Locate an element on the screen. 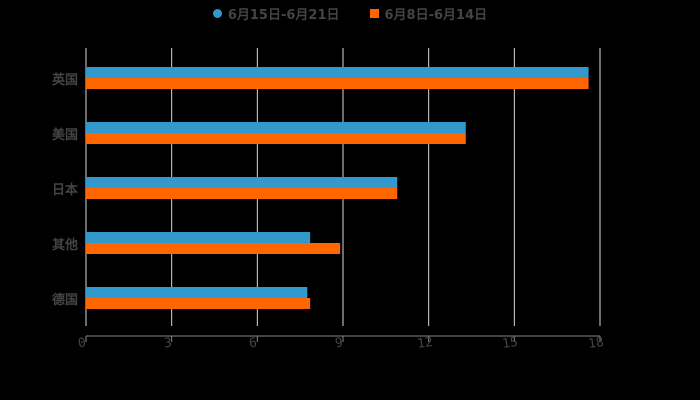 The height and width of the screenshot is (400, 700). chart-legend: 6月15日-6月21日 6月8日-6月14日 is located at coordinates (350, 13).